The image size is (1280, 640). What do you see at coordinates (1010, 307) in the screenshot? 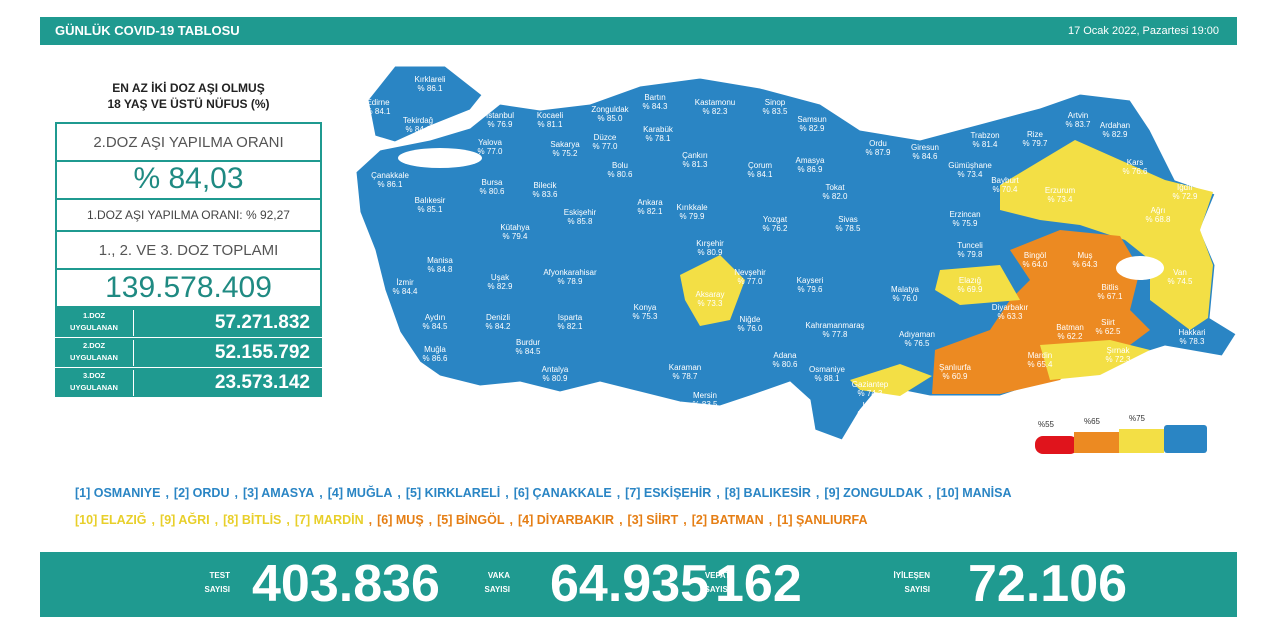
I see `province-name: Diyarbakır` at bounding box center [1010, 307].